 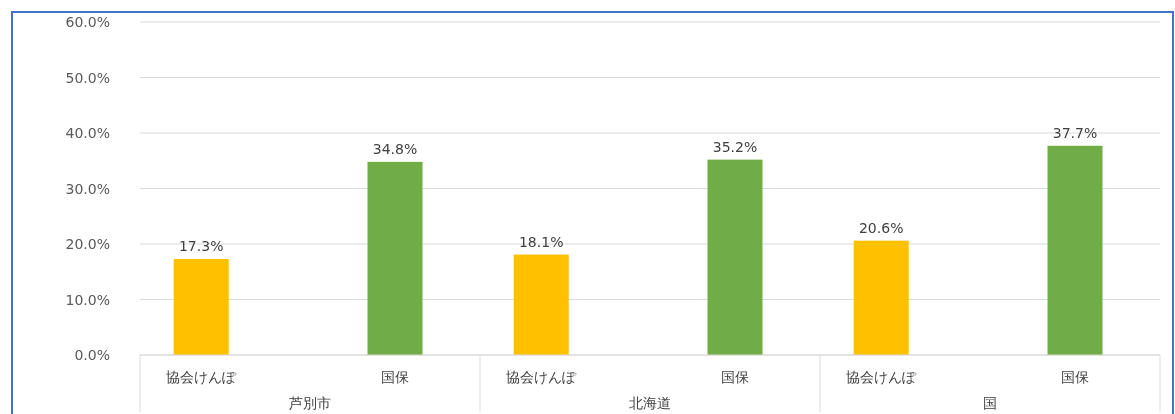 What do you see at coordinates (87, 77) in the screenshot?
I see `y-tick-label: 50.0%` at bounding box center [87, 77].